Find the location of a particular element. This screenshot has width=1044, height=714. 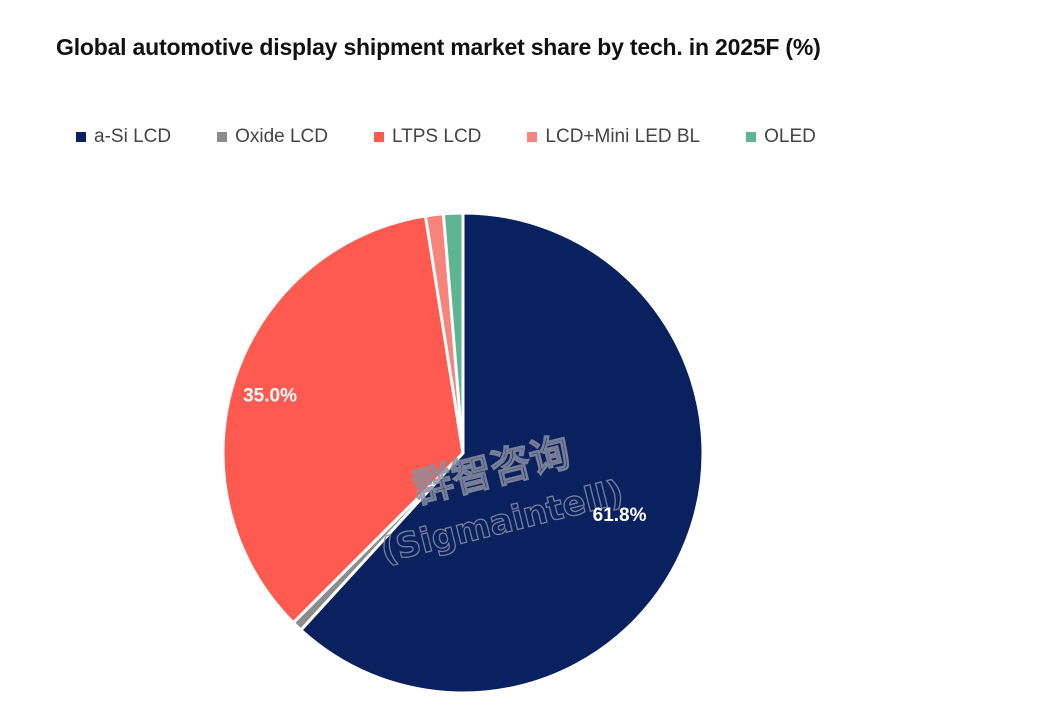

data-label-a-si-lcd: 61.8% is located at coordinates (620, 515).